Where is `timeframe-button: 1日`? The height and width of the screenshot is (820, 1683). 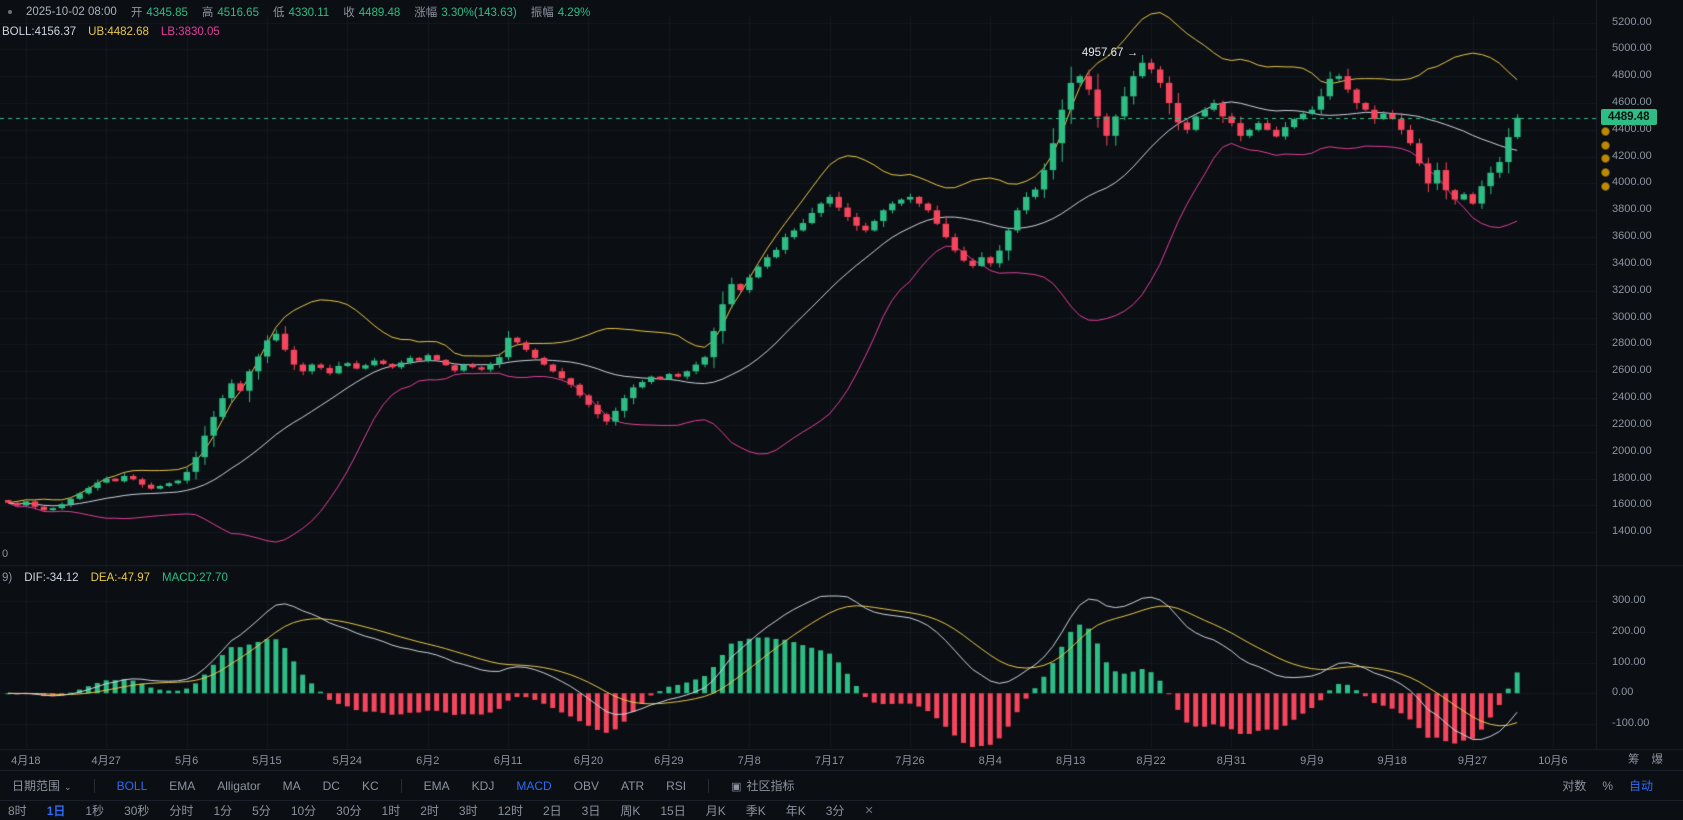 timeframe-button: 1日 is located at coordinates (56, 811).